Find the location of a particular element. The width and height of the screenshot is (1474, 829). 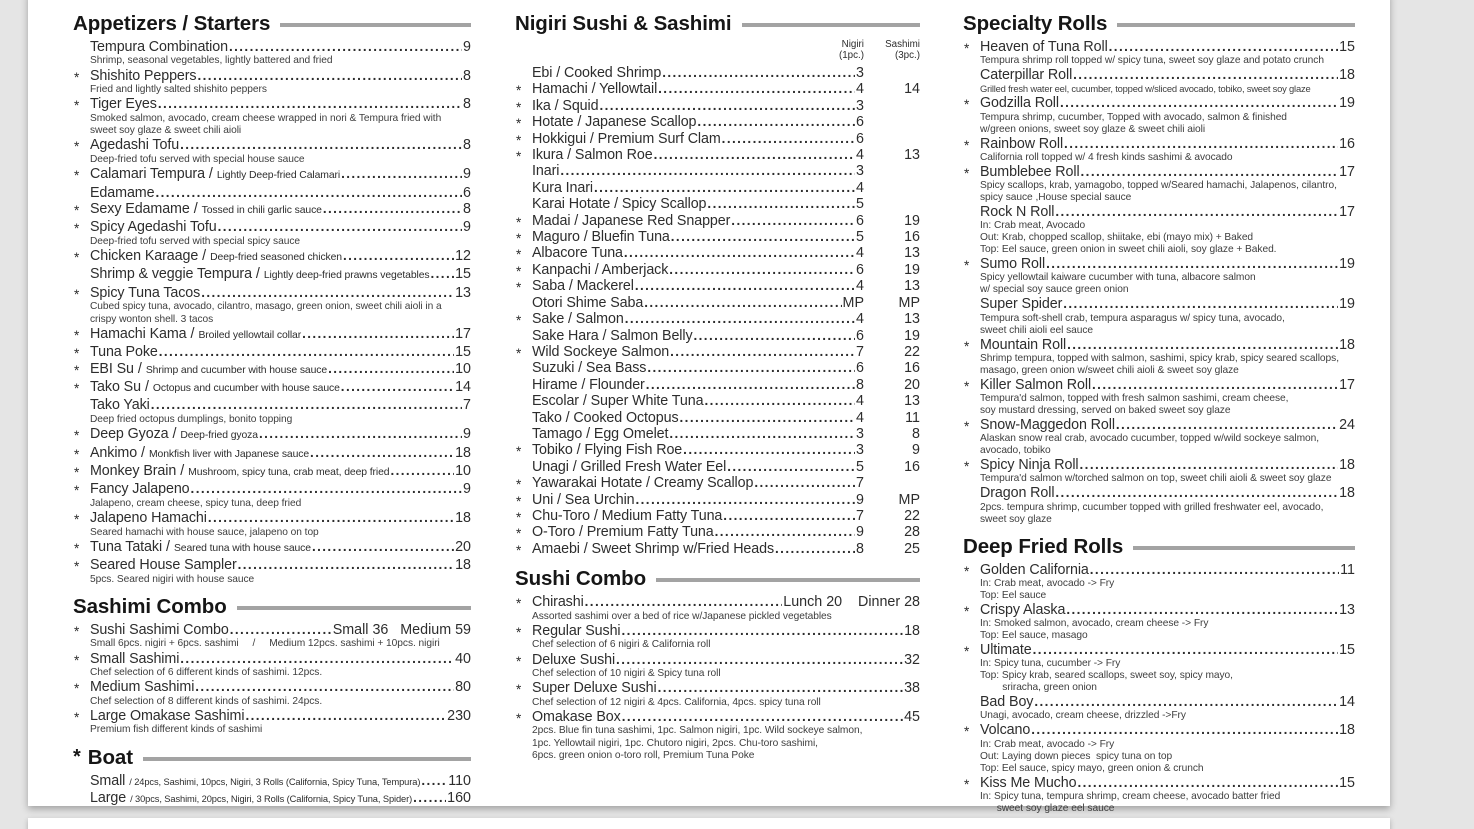

item-price: 19 is located at coordinates (1347, 103).